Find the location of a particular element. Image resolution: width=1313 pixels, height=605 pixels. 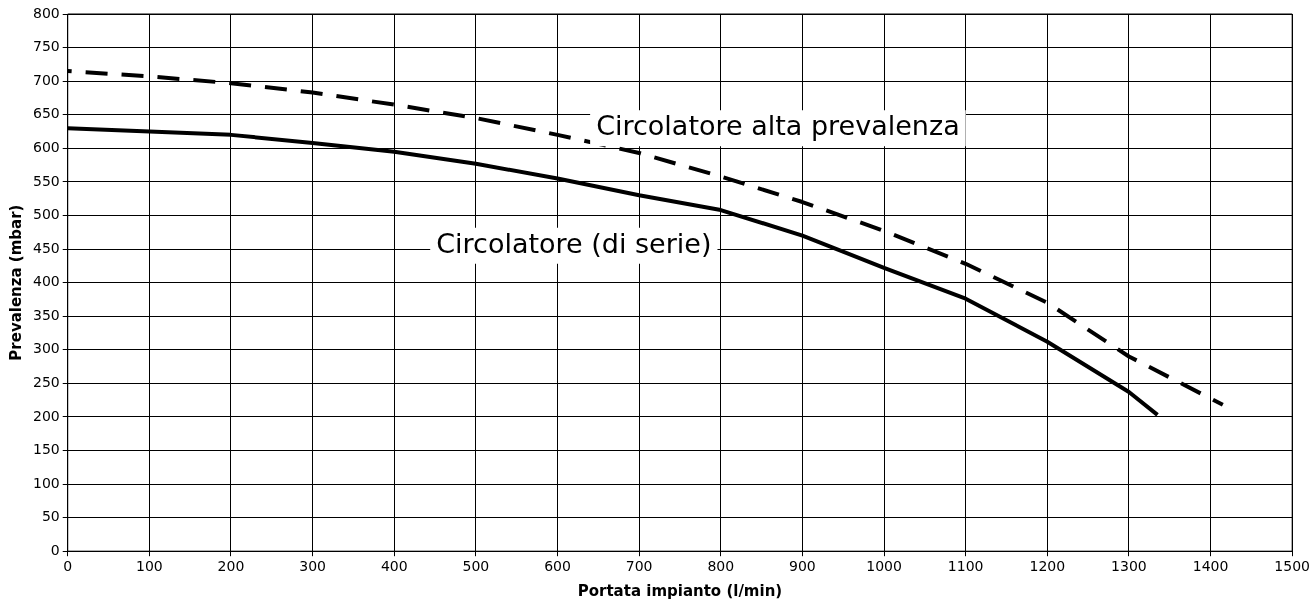

x-tick-label: 1200 is located at coordinates (1047, 566).